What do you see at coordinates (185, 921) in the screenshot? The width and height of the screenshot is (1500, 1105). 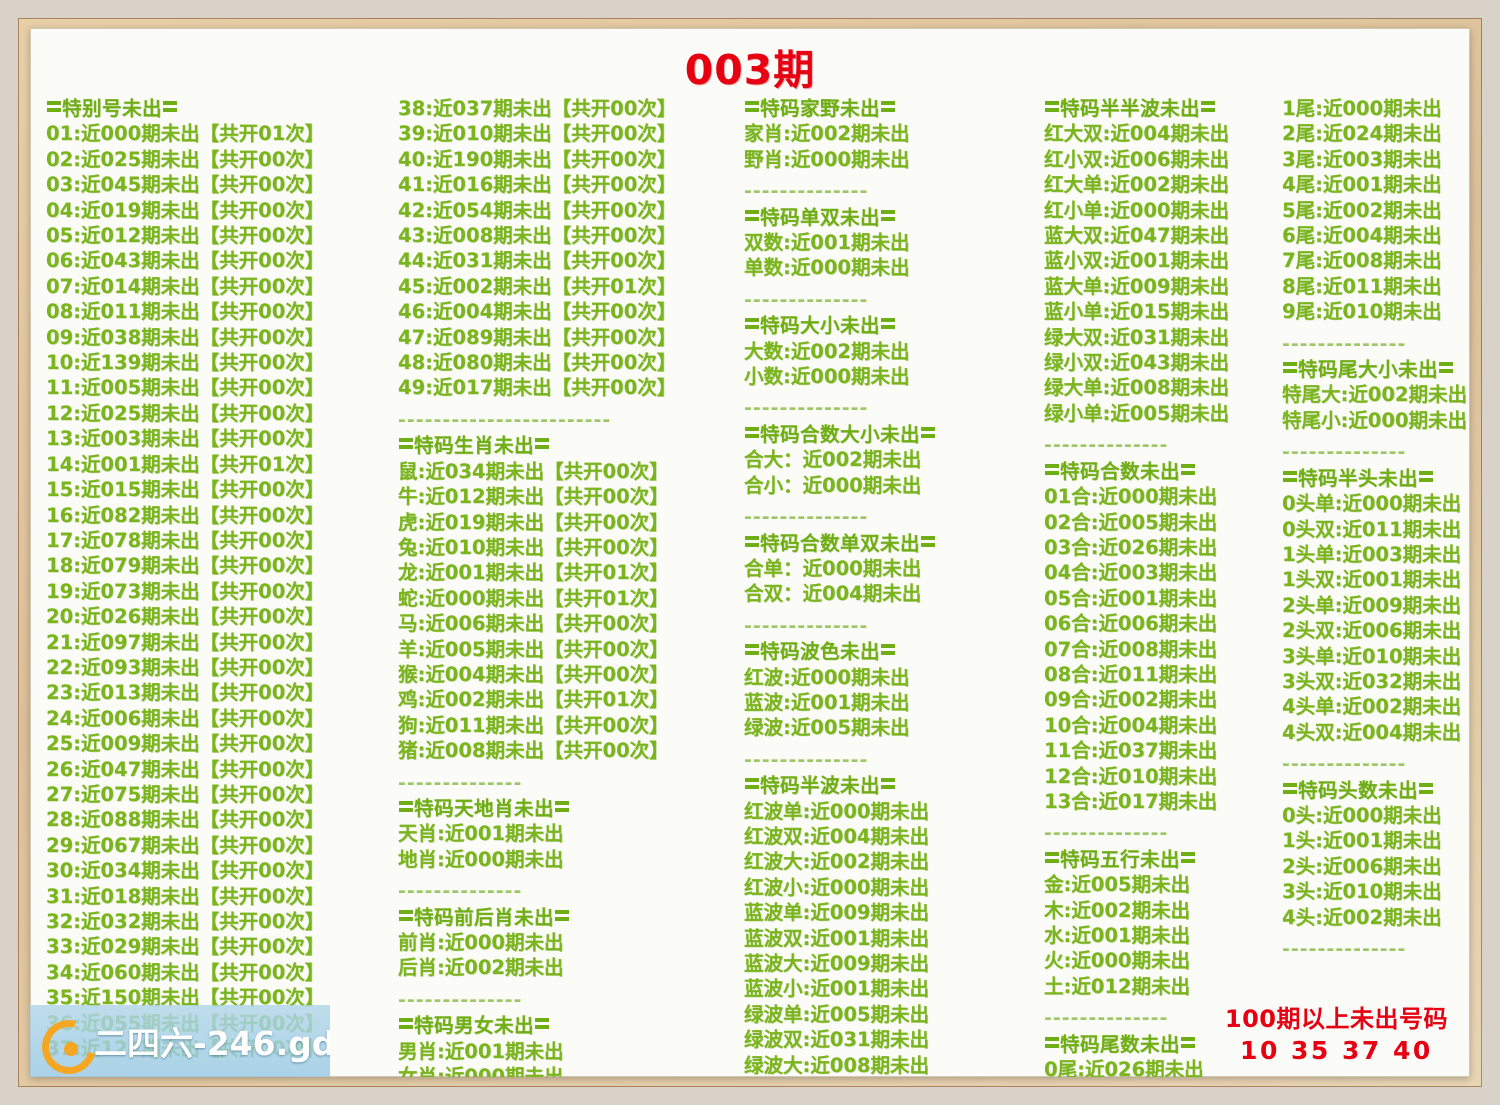 I see `list-item: 32:近032期未出【共开00次】` at bounding box center [185, 921].